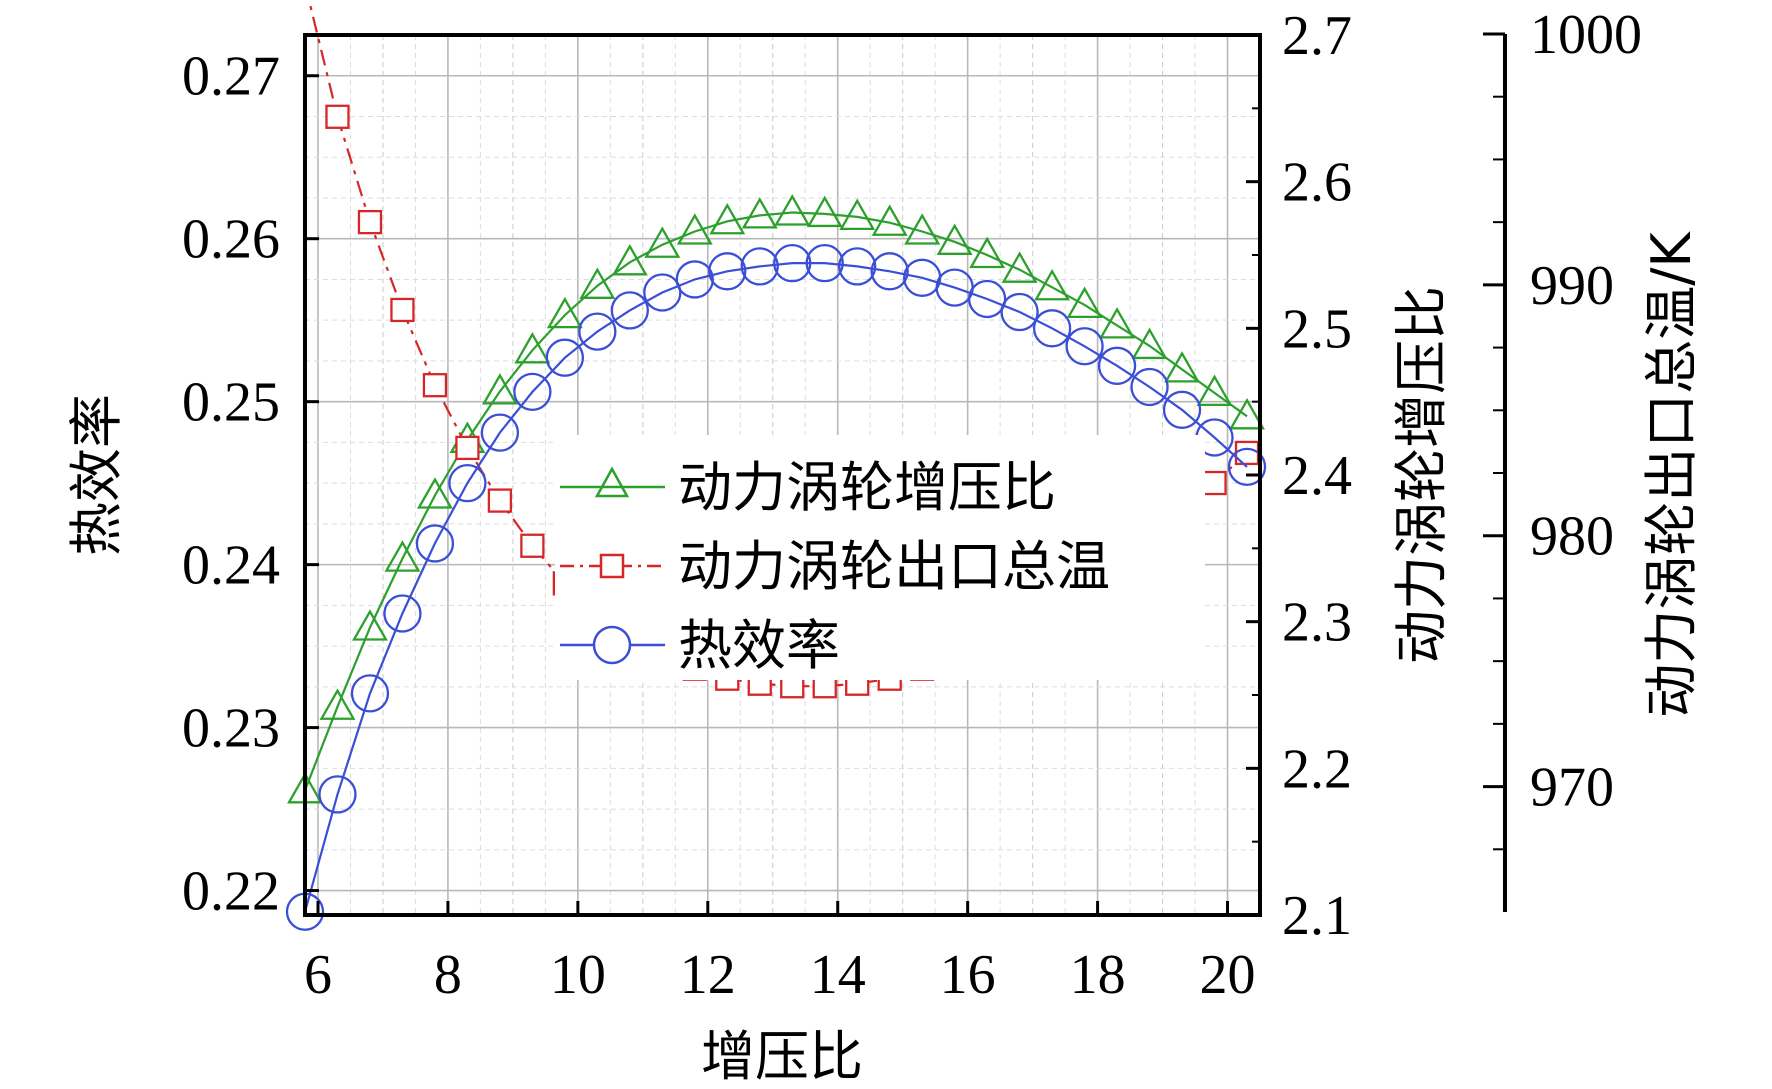  What do you see at coordinates (448, 975) in the screenshot?
I see `x-tick-label: 8` at bounding box center [448, 975].